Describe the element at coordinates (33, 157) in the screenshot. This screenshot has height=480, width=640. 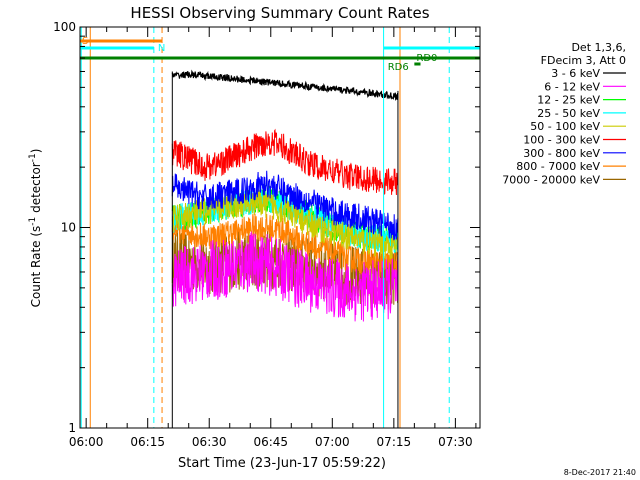
I see `y-axis-label-sup2: -1` at that location.